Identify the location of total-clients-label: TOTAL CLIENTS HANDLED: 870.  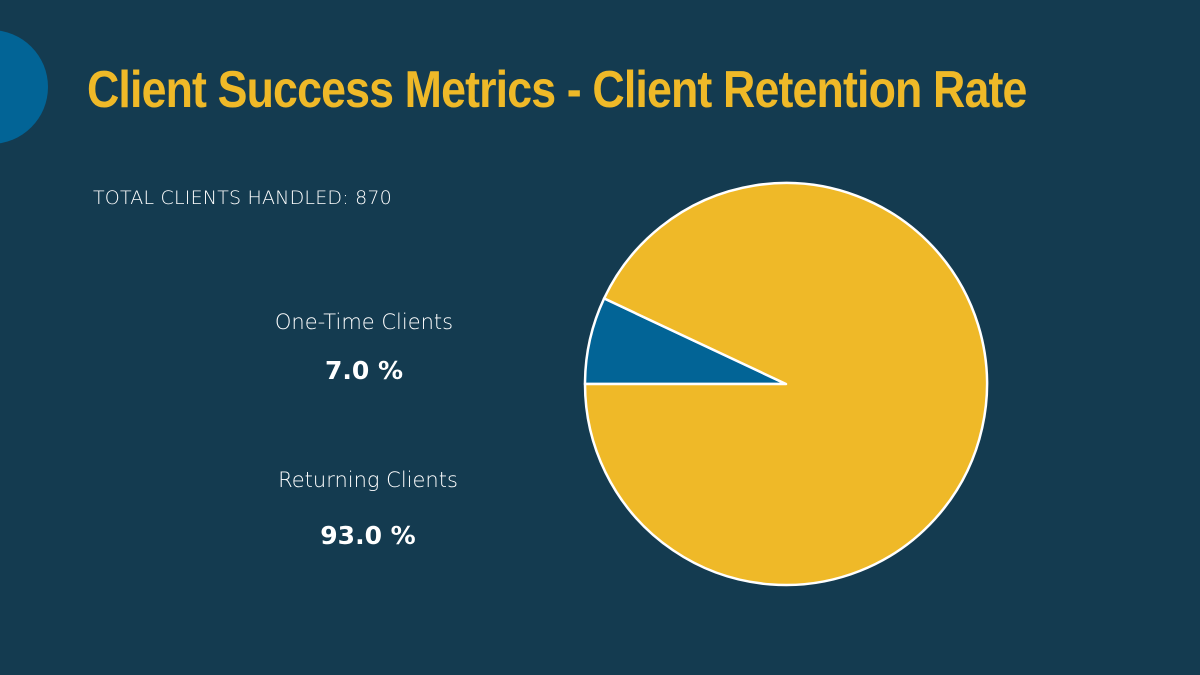
(242, 198).